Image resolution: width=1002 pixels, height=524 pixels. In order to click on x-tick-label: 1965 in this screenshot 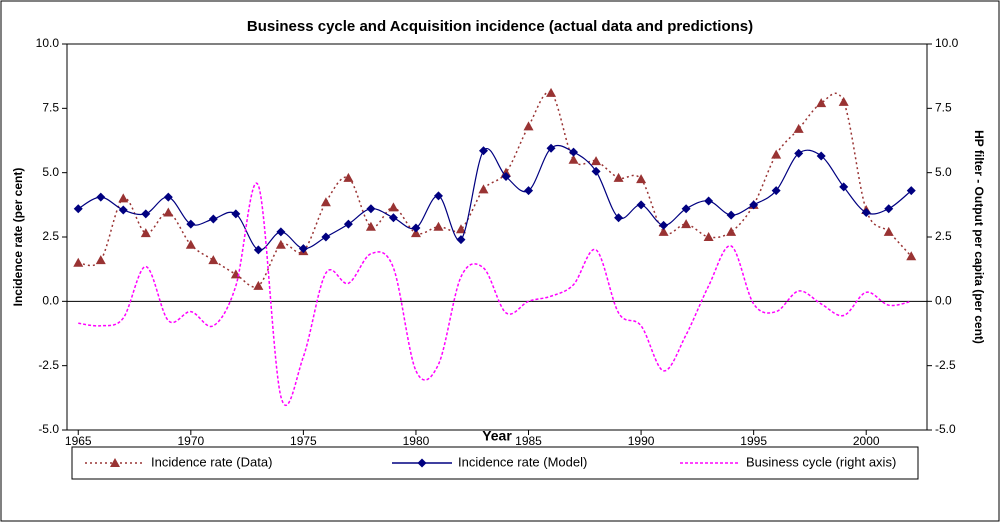, I will do `click(78, 441)`.